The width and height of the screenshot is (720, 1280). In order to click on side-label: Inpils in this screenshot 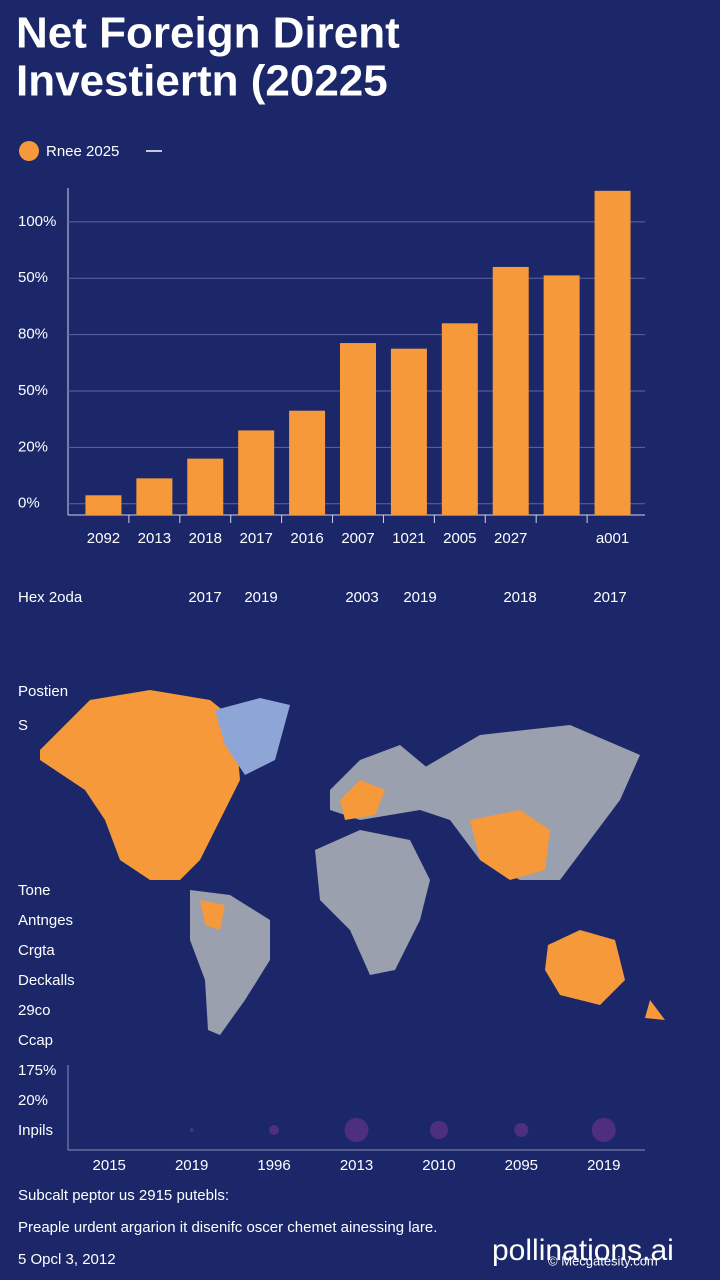, I will do `click(35, 1130)`.